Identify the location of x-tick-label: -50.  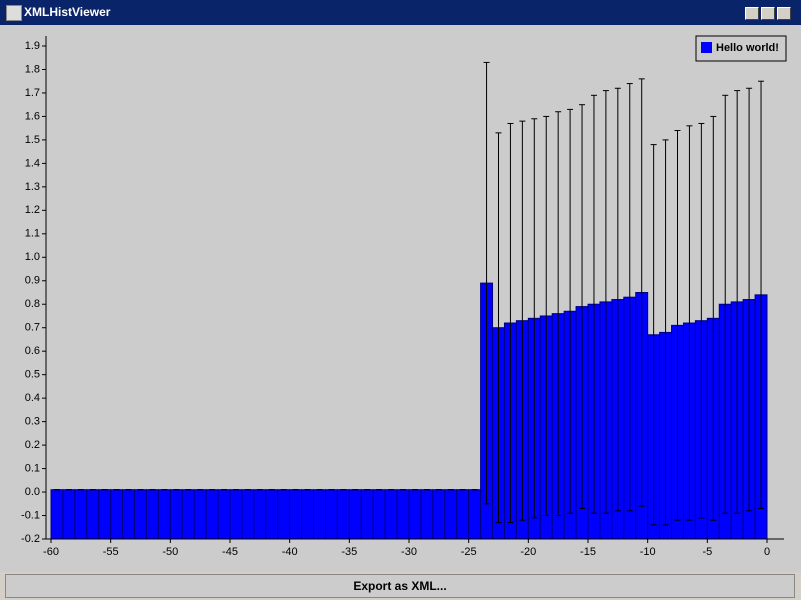
(170, 552).